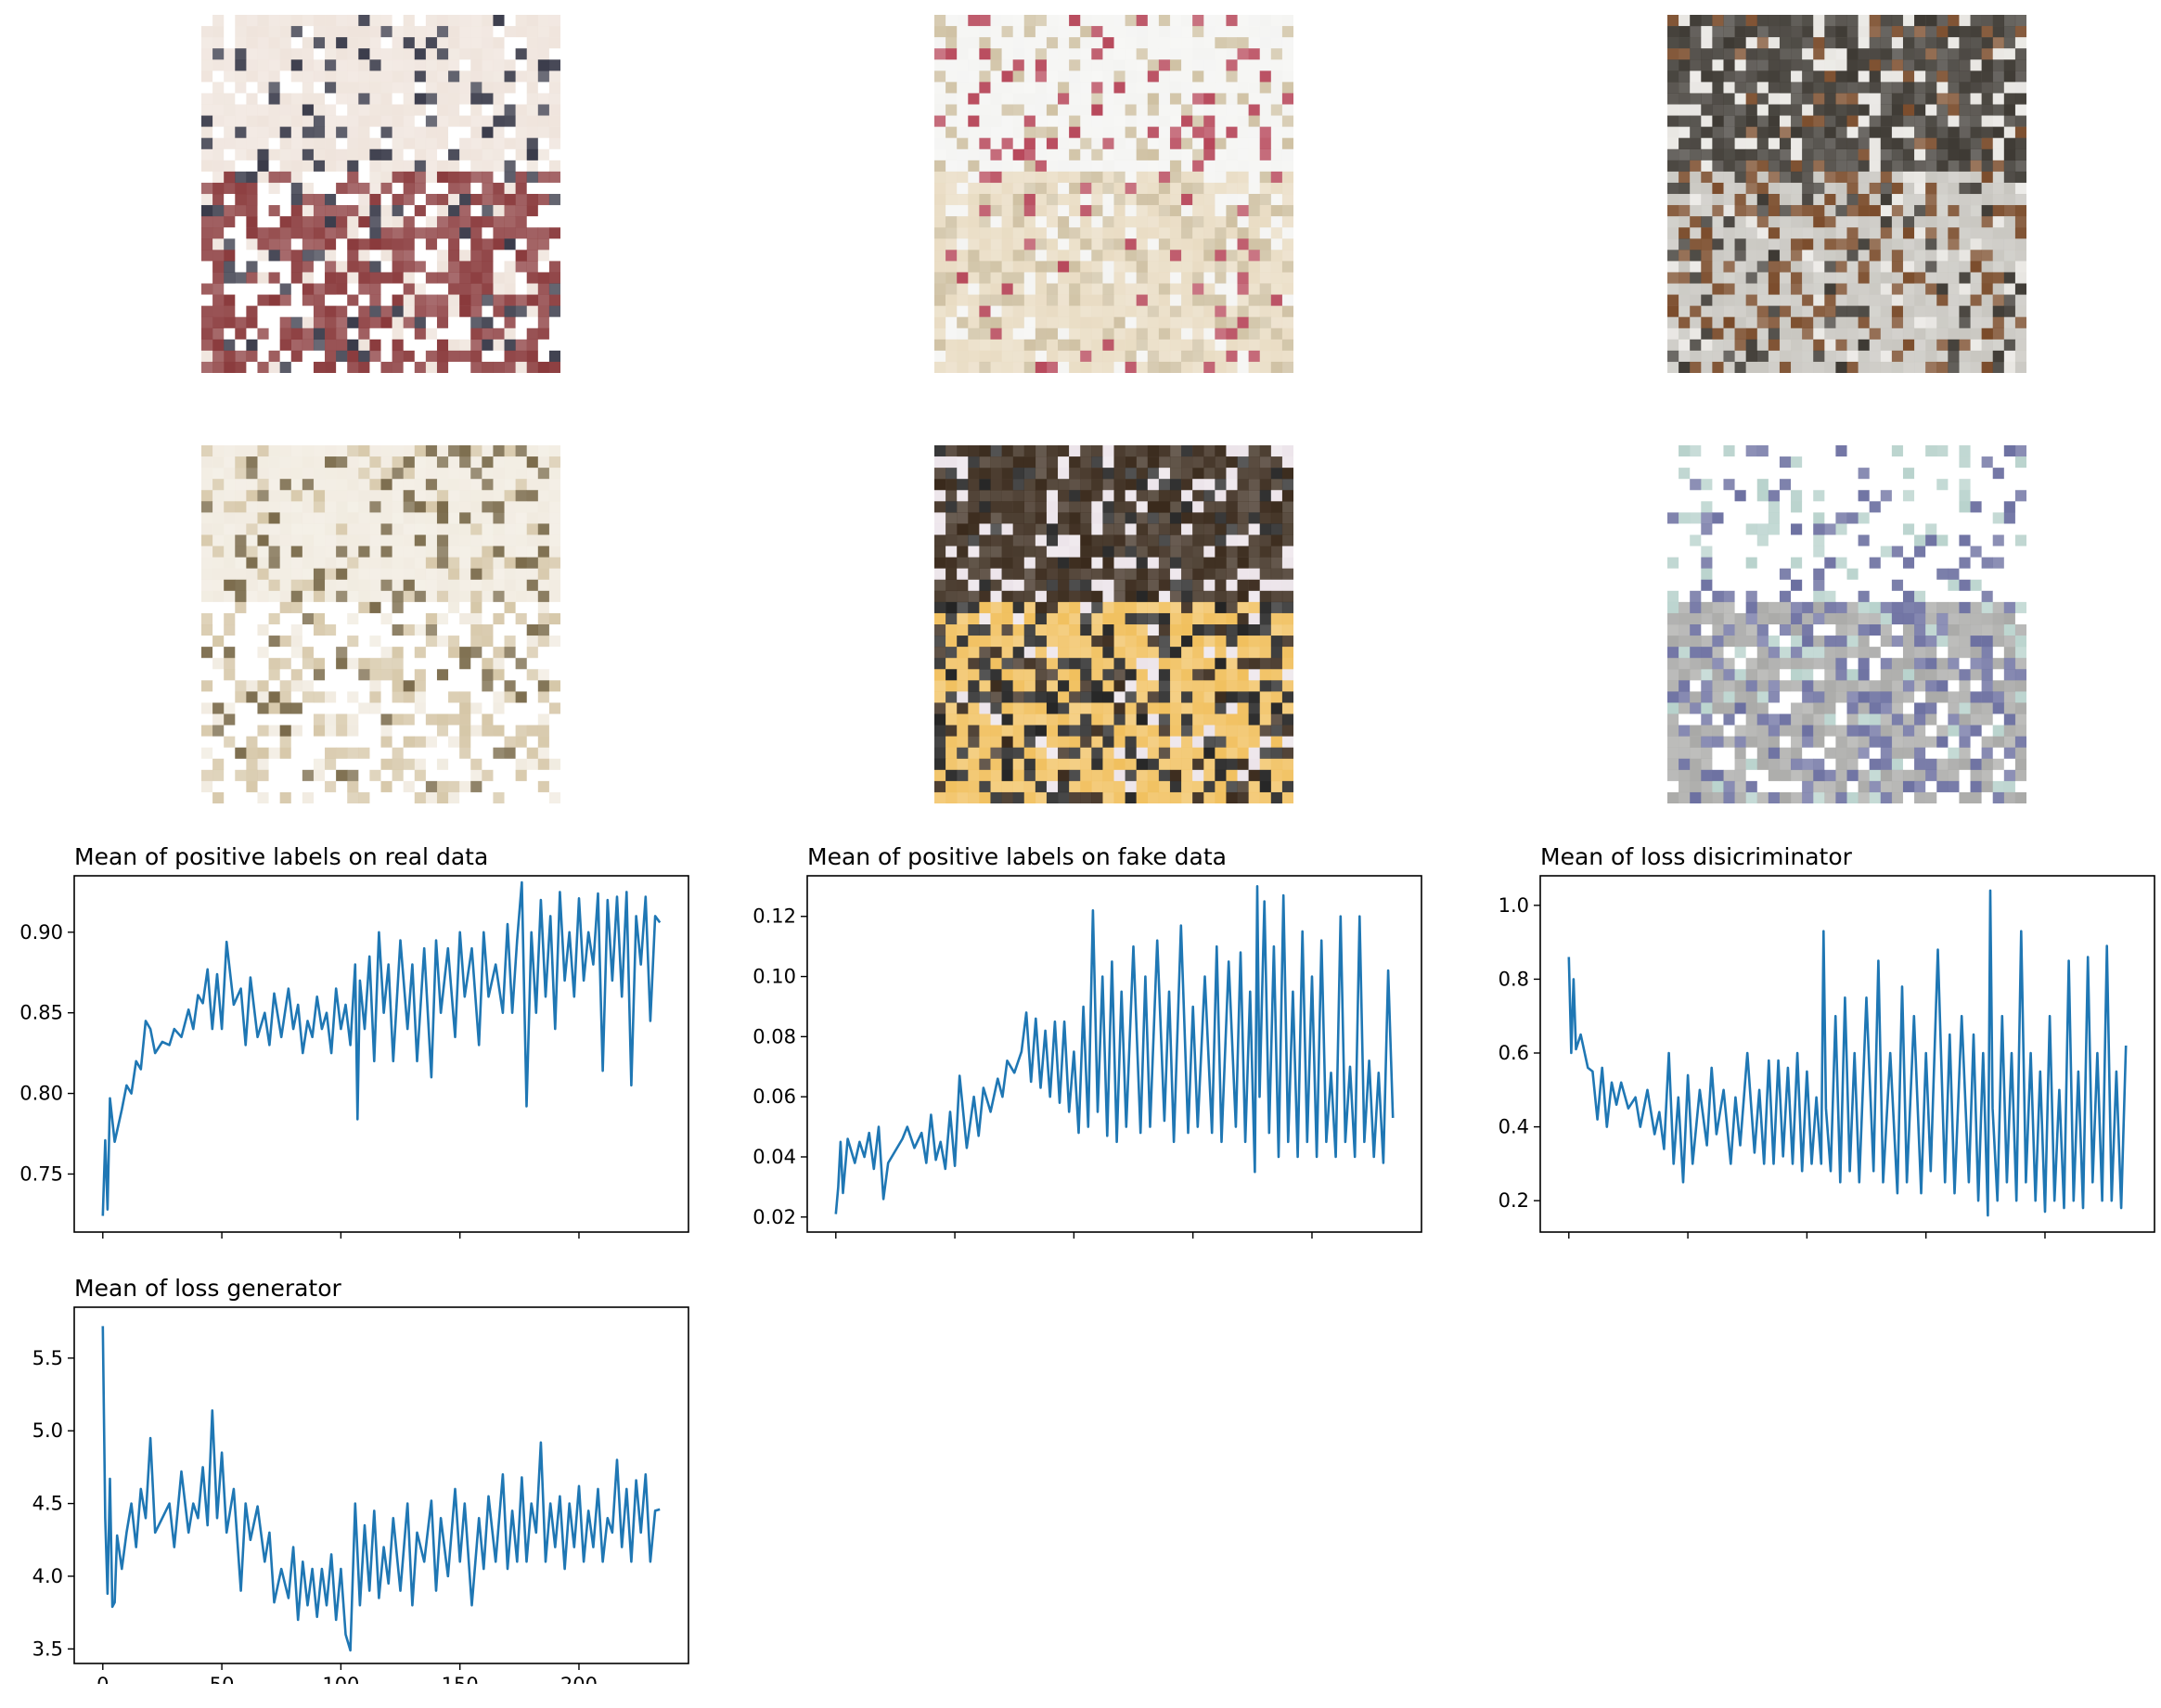  I want to click on chart-title: Mean of loss generator, so click(208, 1288).